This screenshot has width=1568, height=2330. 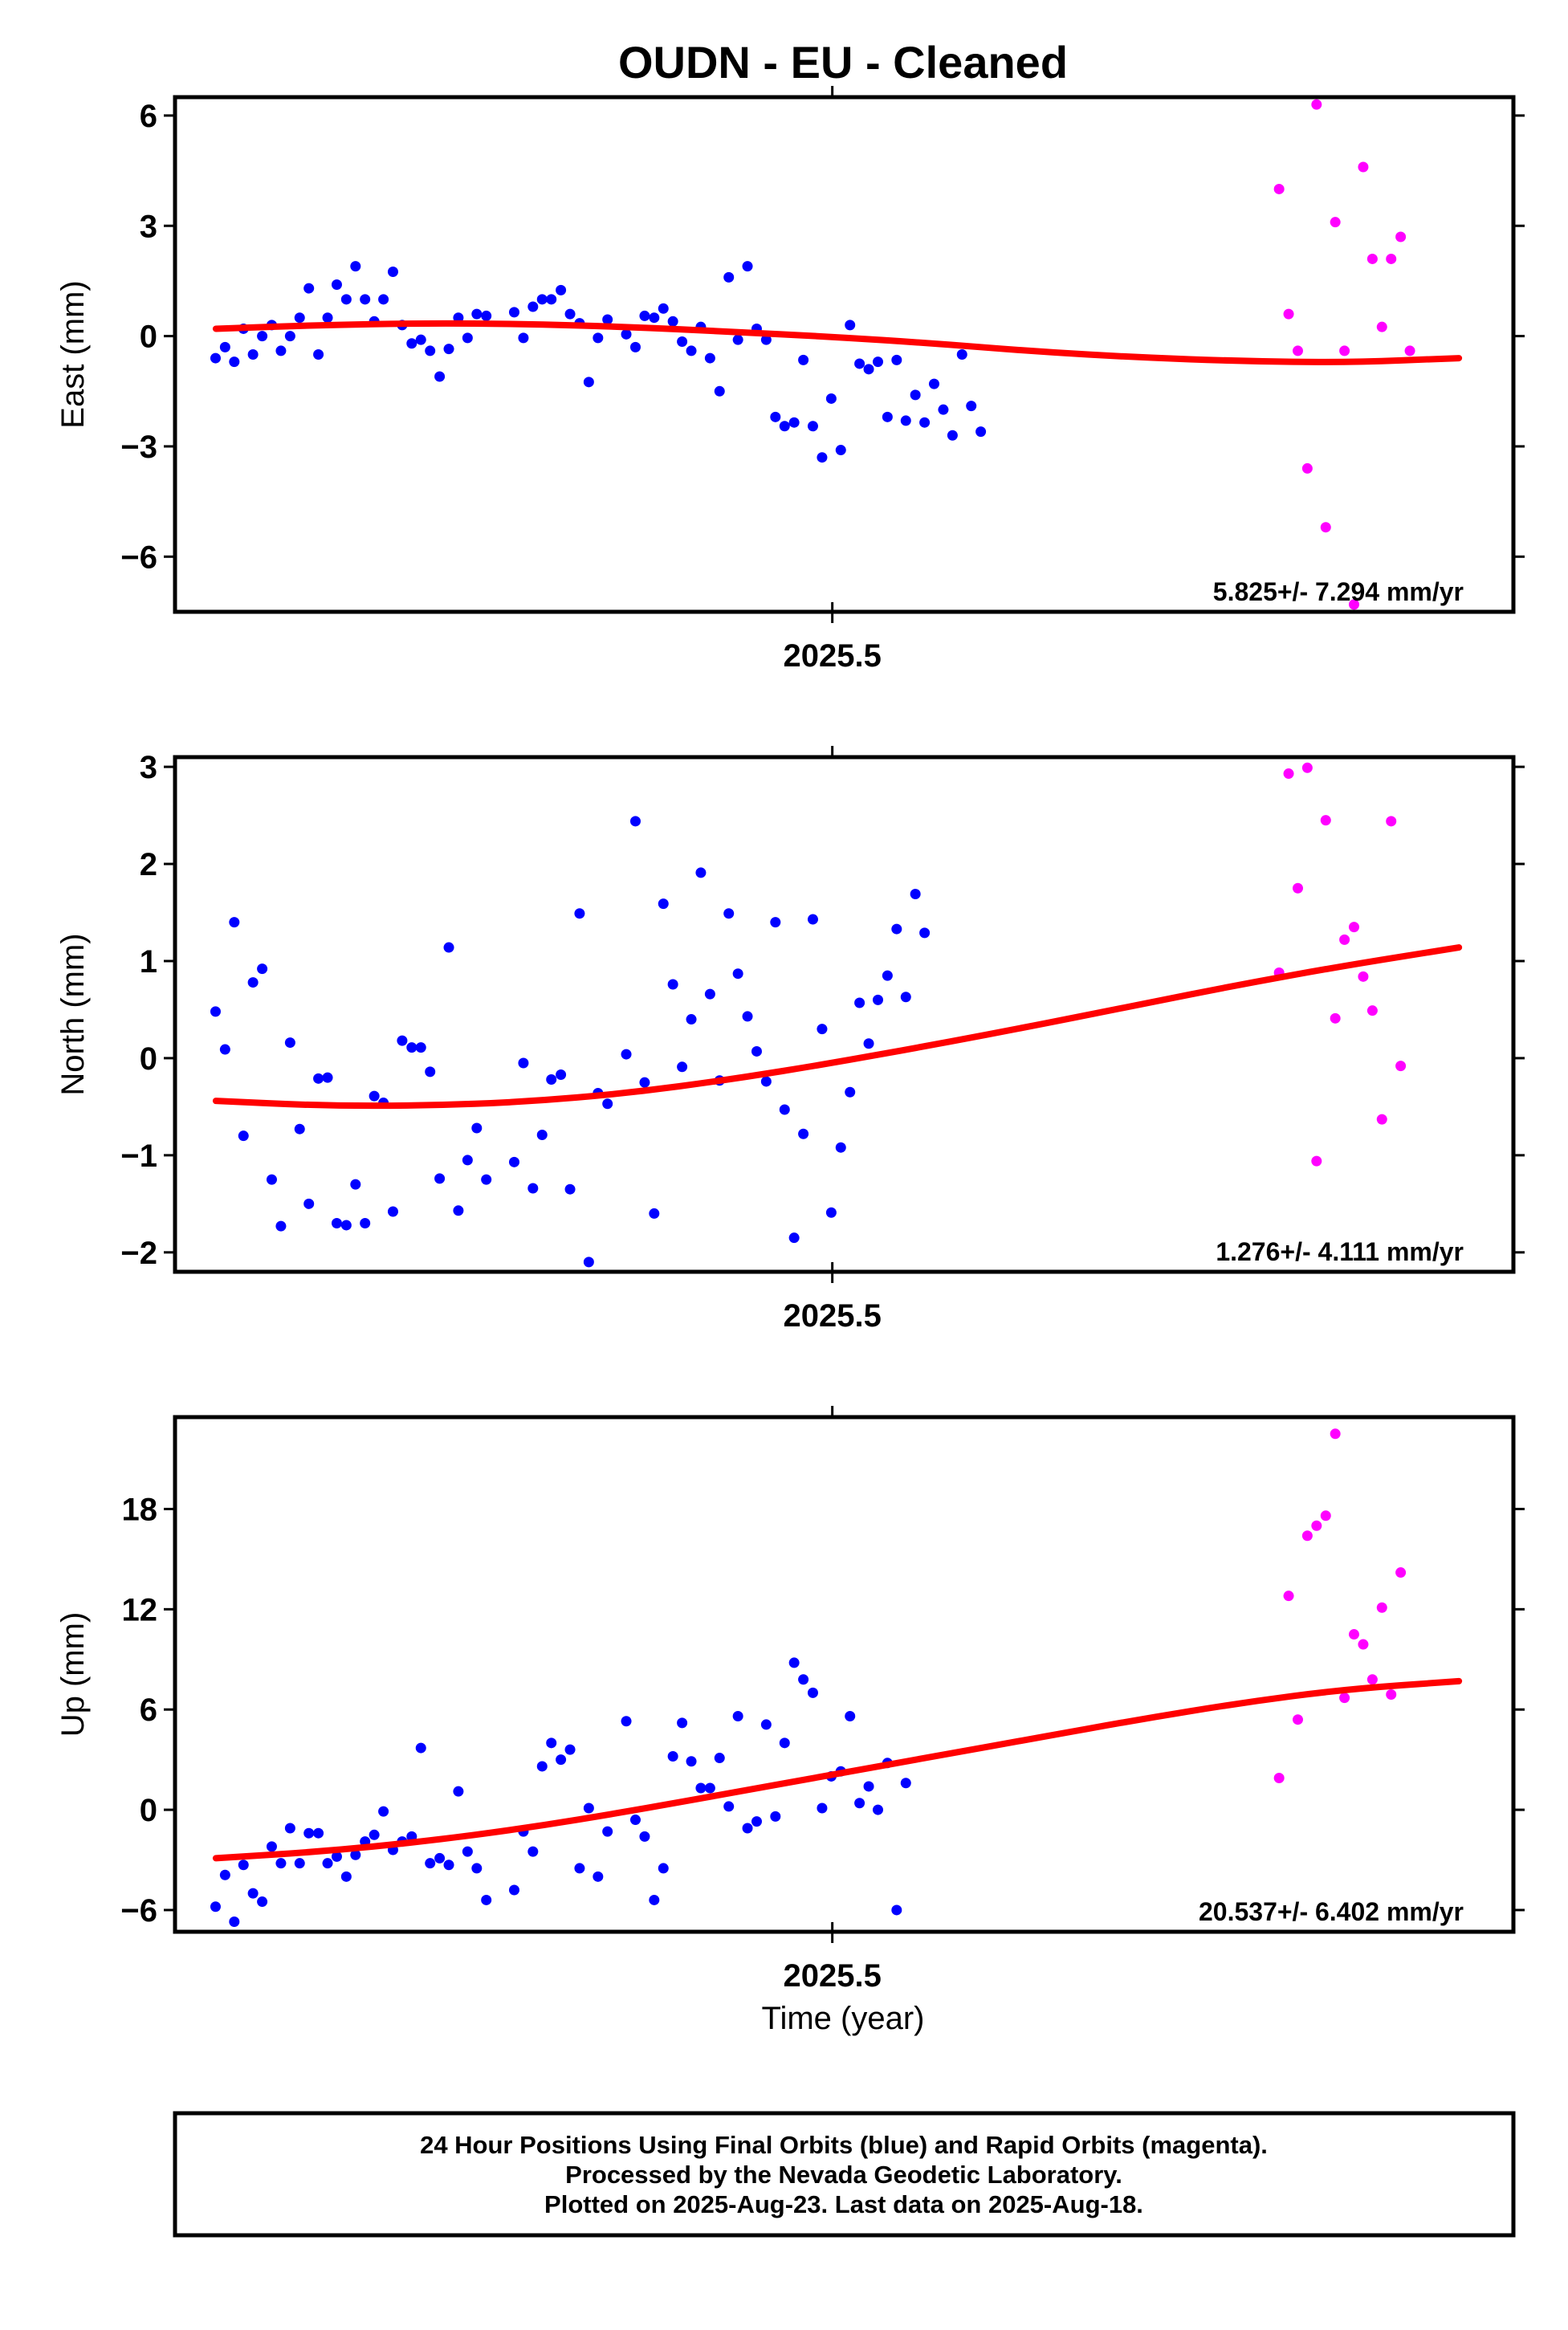 What do you see at coordinates (148, 1810) in the screenshot?
I see `y-tick-label: 0` at bounding box center [148, 1810].